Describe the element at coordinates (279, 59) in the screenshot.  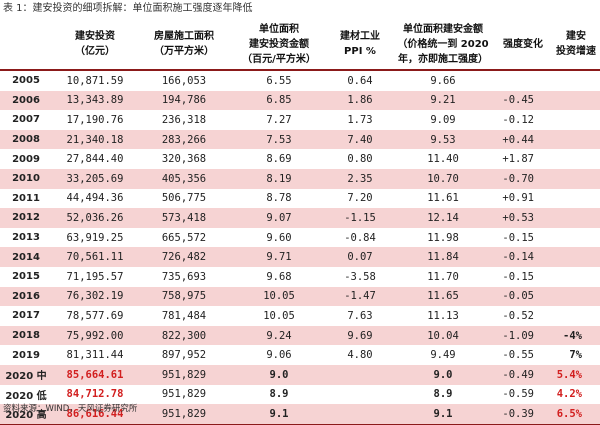
I see `header-line: （百元/平方米）` at that location.